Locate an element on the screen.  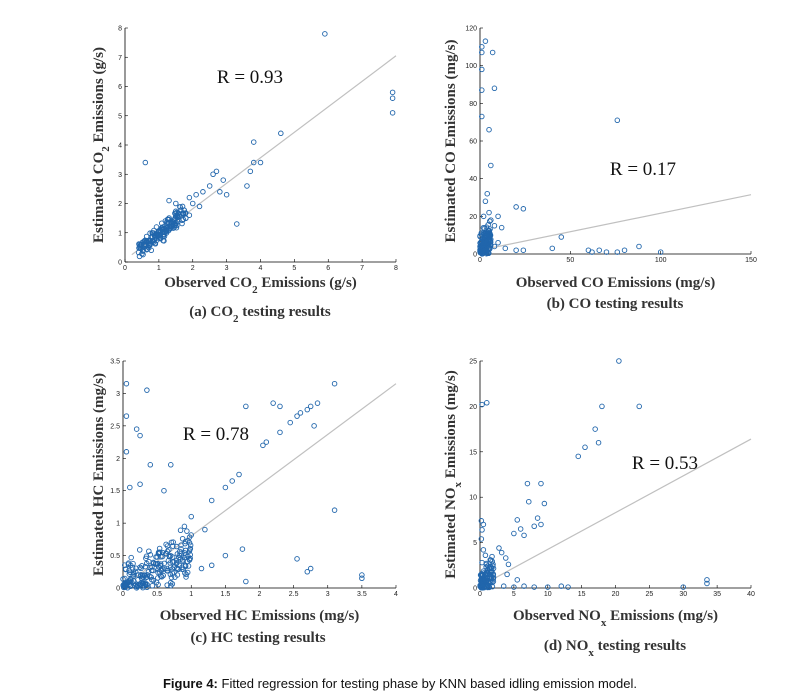
co2-x-tick-label: 8 is located at coordinates (396, 268).